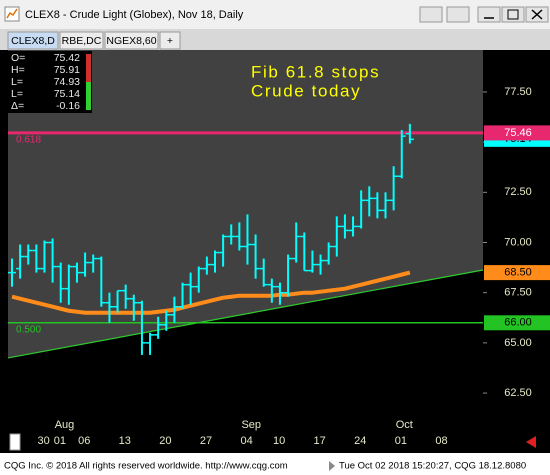 The width and height of the screenshot is (550, 475). I want to click on x-tick-label: 04, so click(246, 441).